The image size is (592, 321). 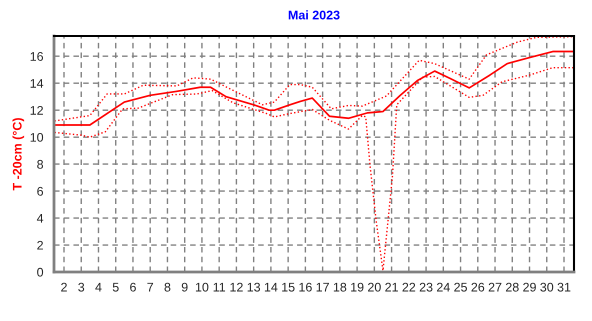 What do you see at coordinates (357, 287) in the screenshot?
I see `x-tick-label: 19` at bounding box center [357, 287].